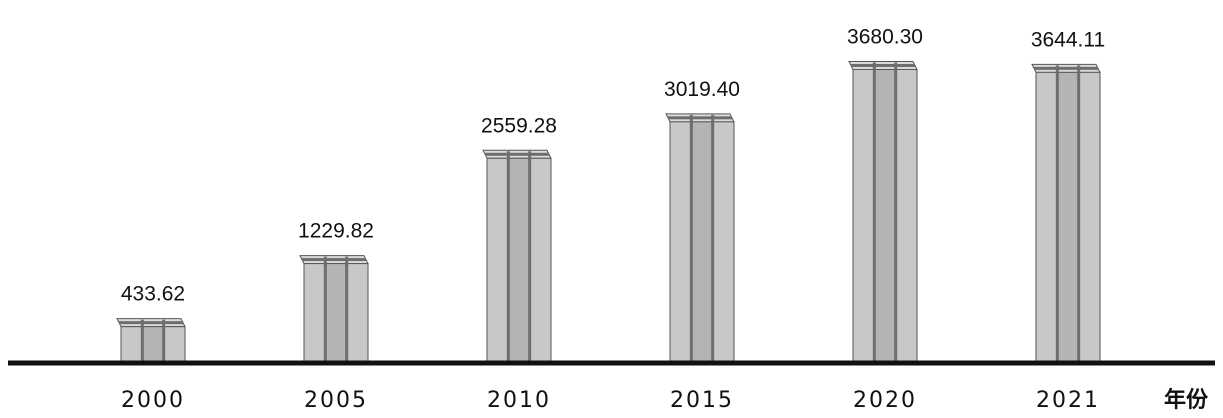  Describe the element at coordinates (885, 36) in the screenshot. I see `bar-value-label: 3680.30` at that location.